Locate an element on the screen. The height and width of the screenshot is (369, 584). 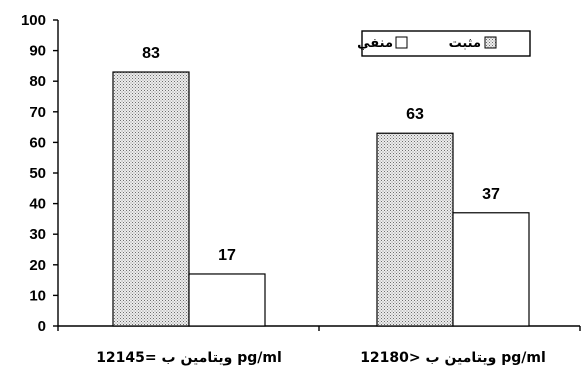
legend: مثبت منفي is located at coordinates (444, 43).